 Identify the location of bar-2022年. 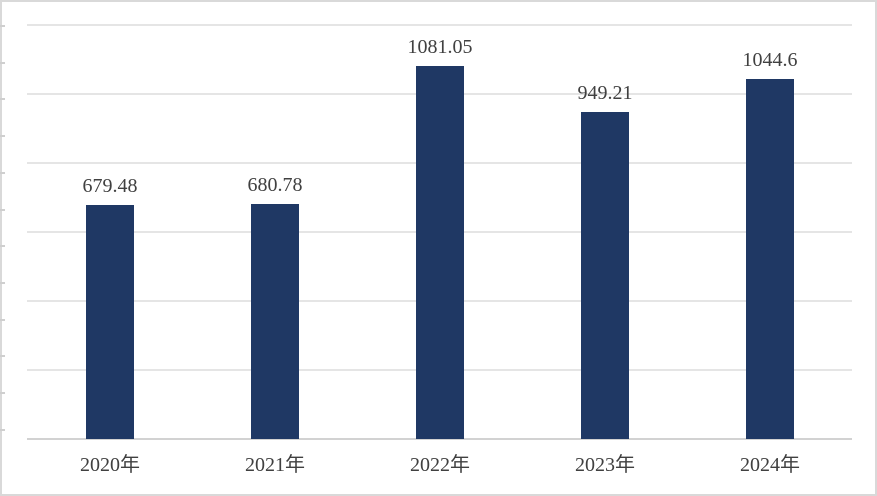
(440, 252).